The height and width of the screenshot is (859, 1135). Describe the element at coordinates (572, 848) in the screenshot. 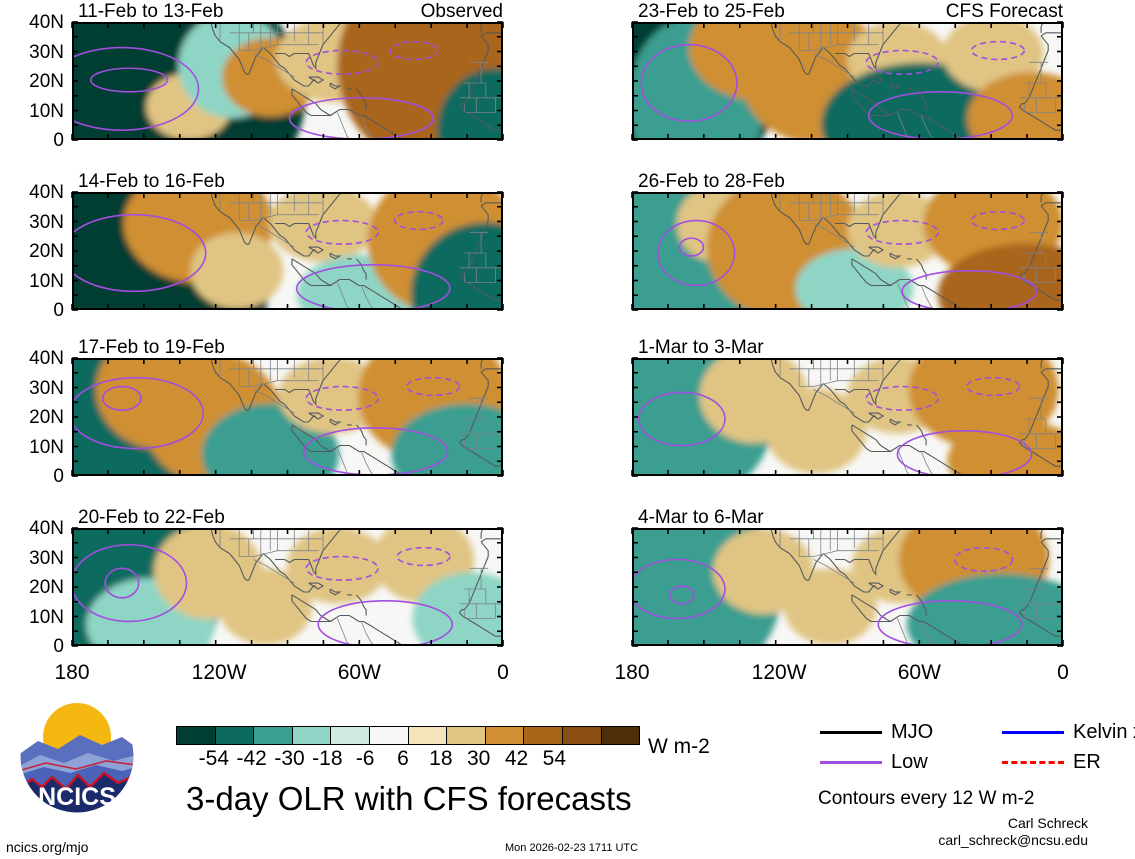

I see `footer-timestamp: Mon 2026-02-23 1711 UTC` at that location.